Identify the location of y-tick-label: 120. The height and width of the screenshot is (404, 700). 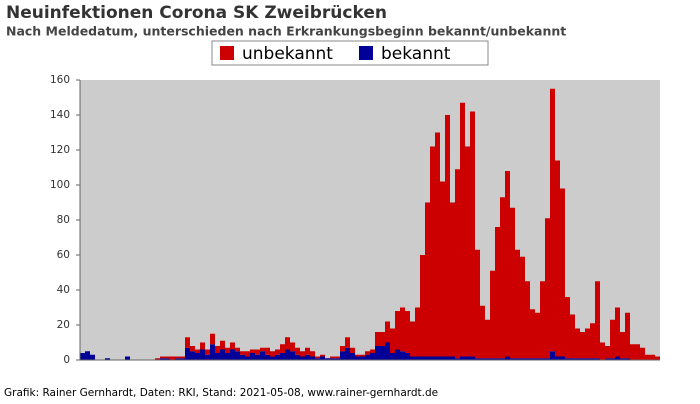
(60, 150).